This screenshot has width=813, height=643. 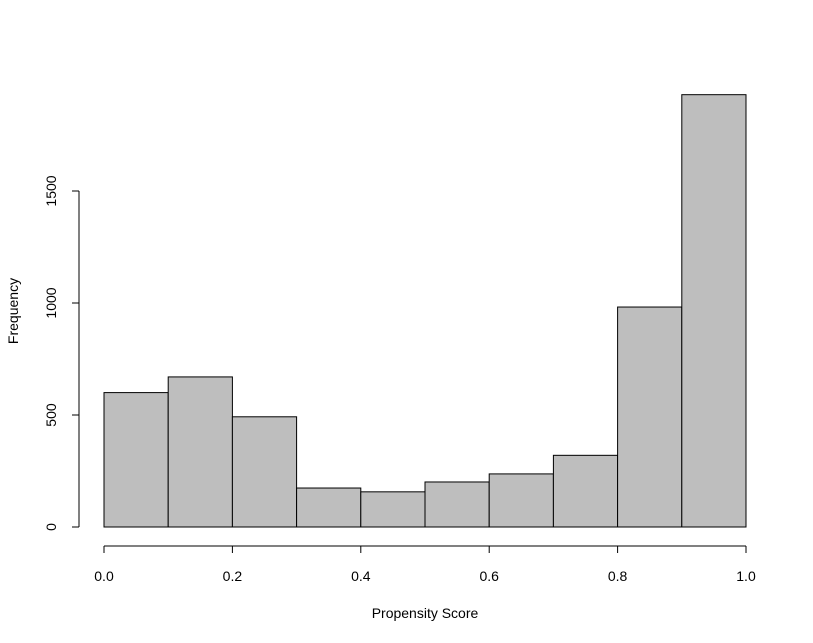 I want to click on x-tick-label: 0.0, so click(x=104, y=576).